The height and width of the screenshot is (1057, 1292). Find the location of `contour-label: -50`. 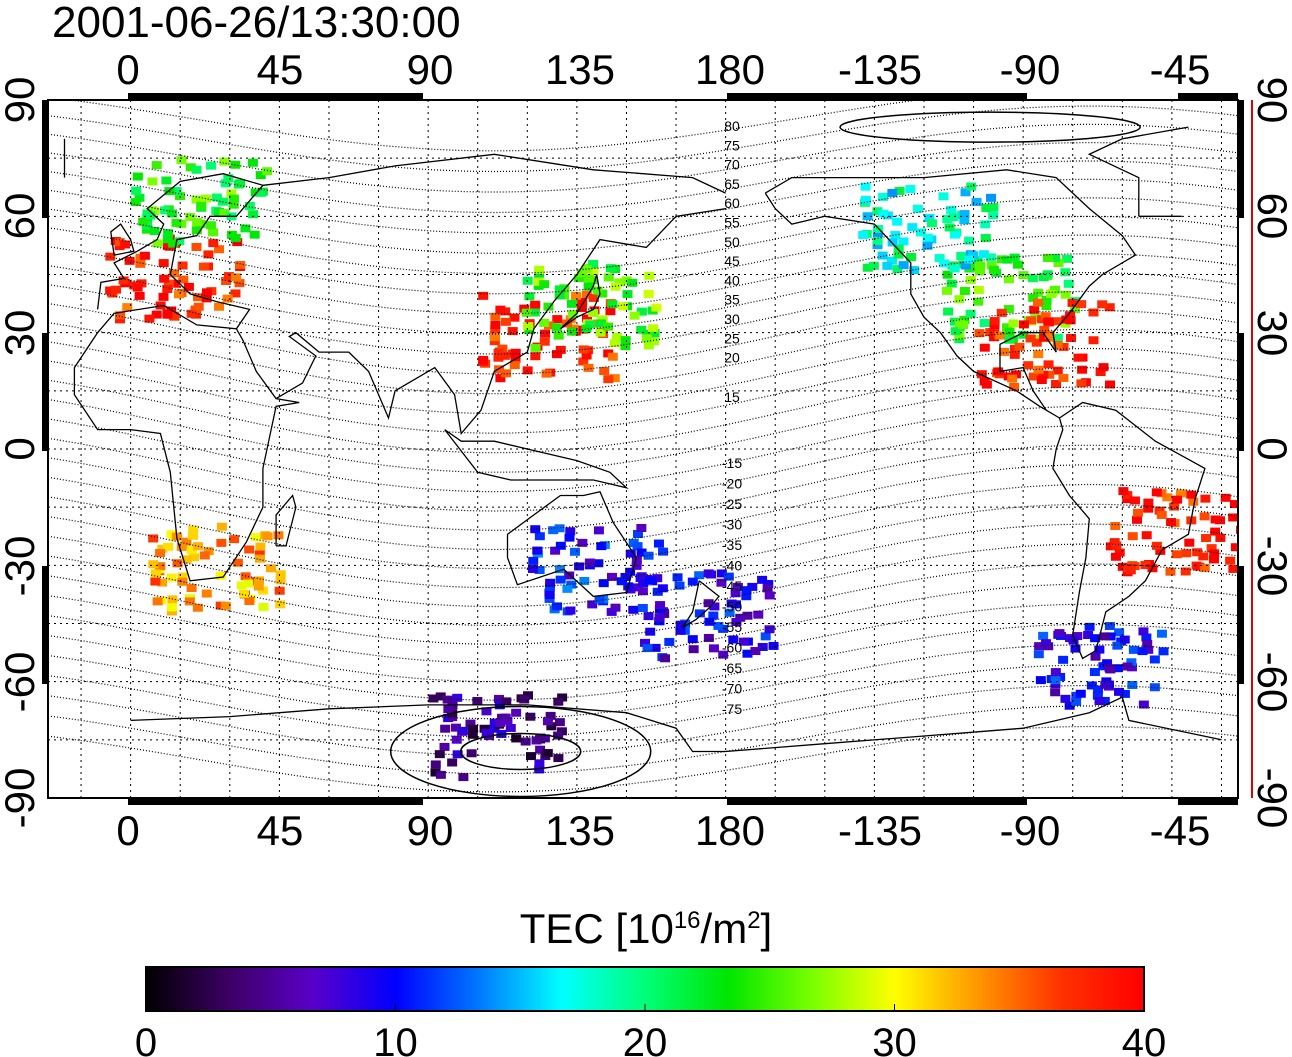

contour-label: -50 is located at coordinates (732, 607).